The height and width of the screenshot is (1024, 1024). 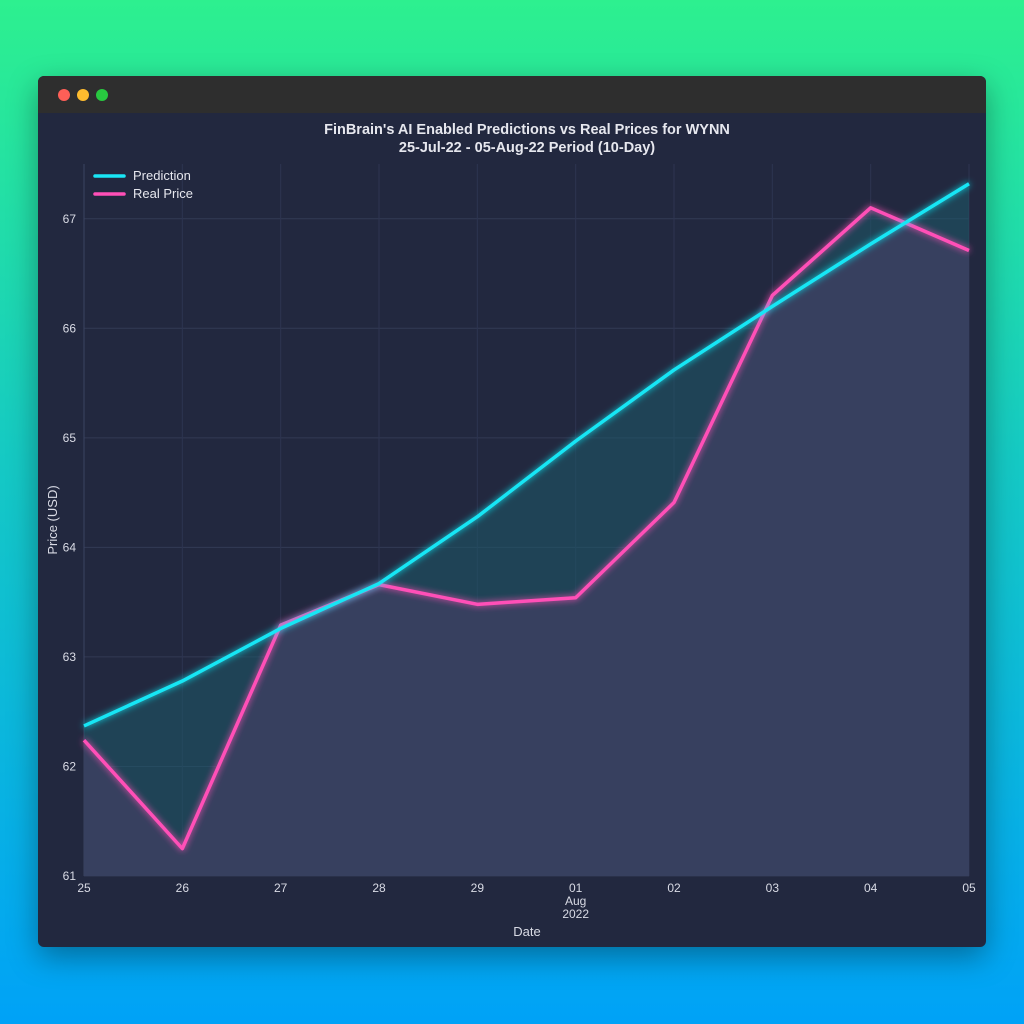 I want to click on x-tick-label: 25, so click(x=84, y=888).